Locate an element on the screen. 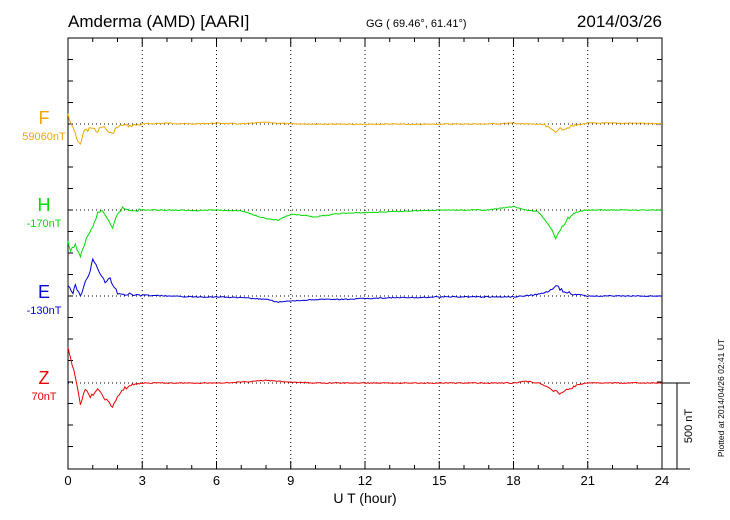  scale-bar-label: 500 nT is located at coordinates (689, 426).